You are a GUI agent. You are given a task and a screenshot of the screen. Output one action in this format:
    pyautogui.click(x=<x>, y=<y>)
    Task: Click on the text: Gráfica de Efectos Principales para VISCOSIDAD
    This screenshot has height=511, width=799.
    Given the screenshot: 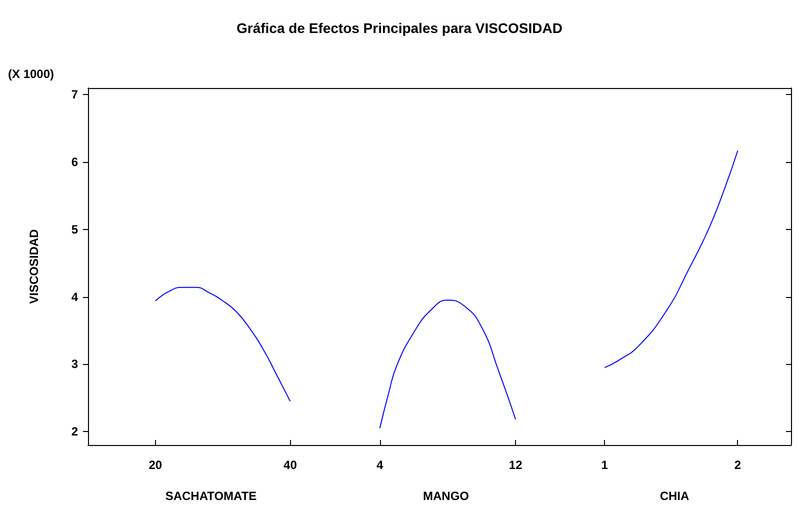 What is the action you would take?
    pyautogui.click(x=399, y=28)
    